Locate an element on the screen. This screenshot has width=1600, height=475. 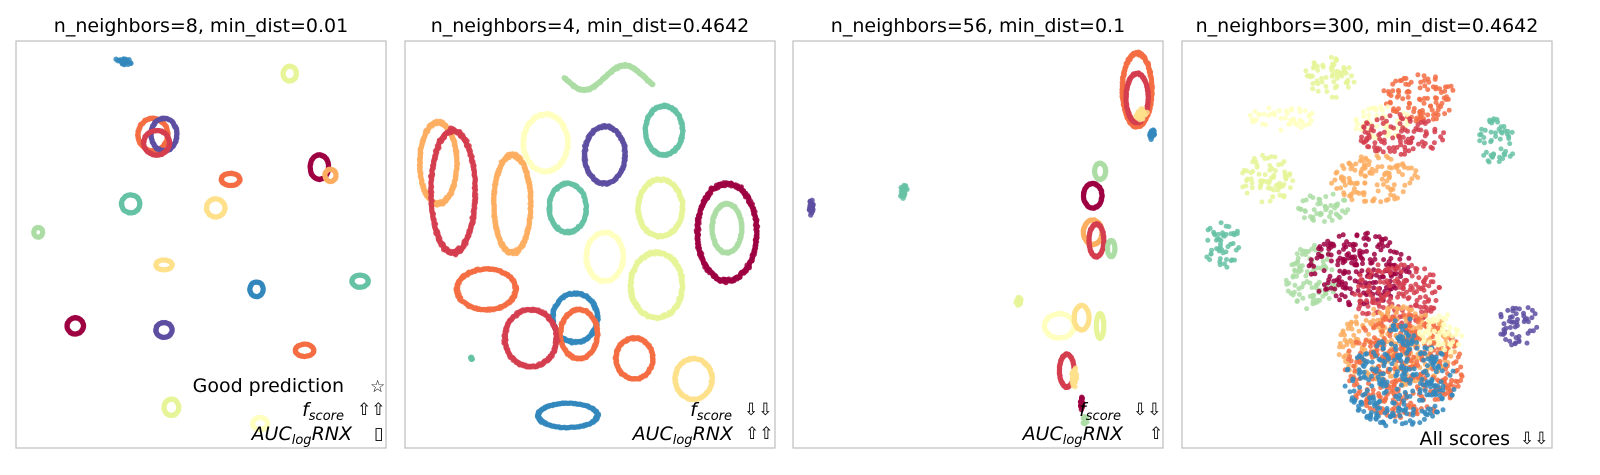
panel-1-ann-auc: AUClogRNX is located at coordinates (301, 435).